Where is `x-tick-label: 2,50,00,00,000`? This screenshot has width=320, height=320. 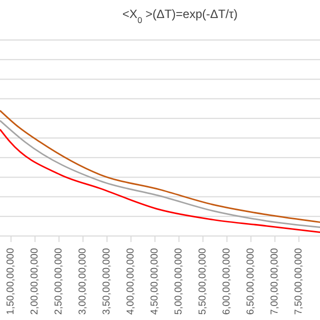
x-tick-label: 2,50,00,00,000 is located at coordinates (59, 281).